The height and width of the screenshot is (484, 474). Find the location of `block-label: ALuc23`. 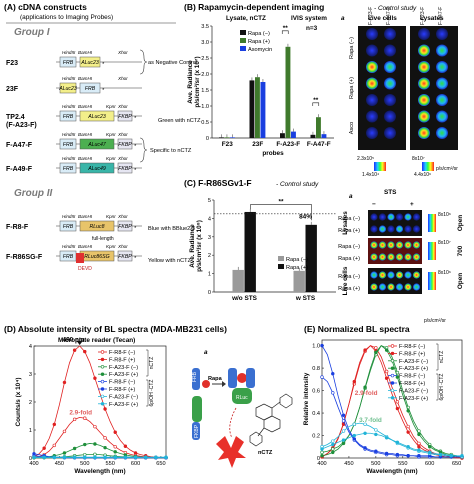

block-label: ALuc23 is located at coordinates (96, 117).